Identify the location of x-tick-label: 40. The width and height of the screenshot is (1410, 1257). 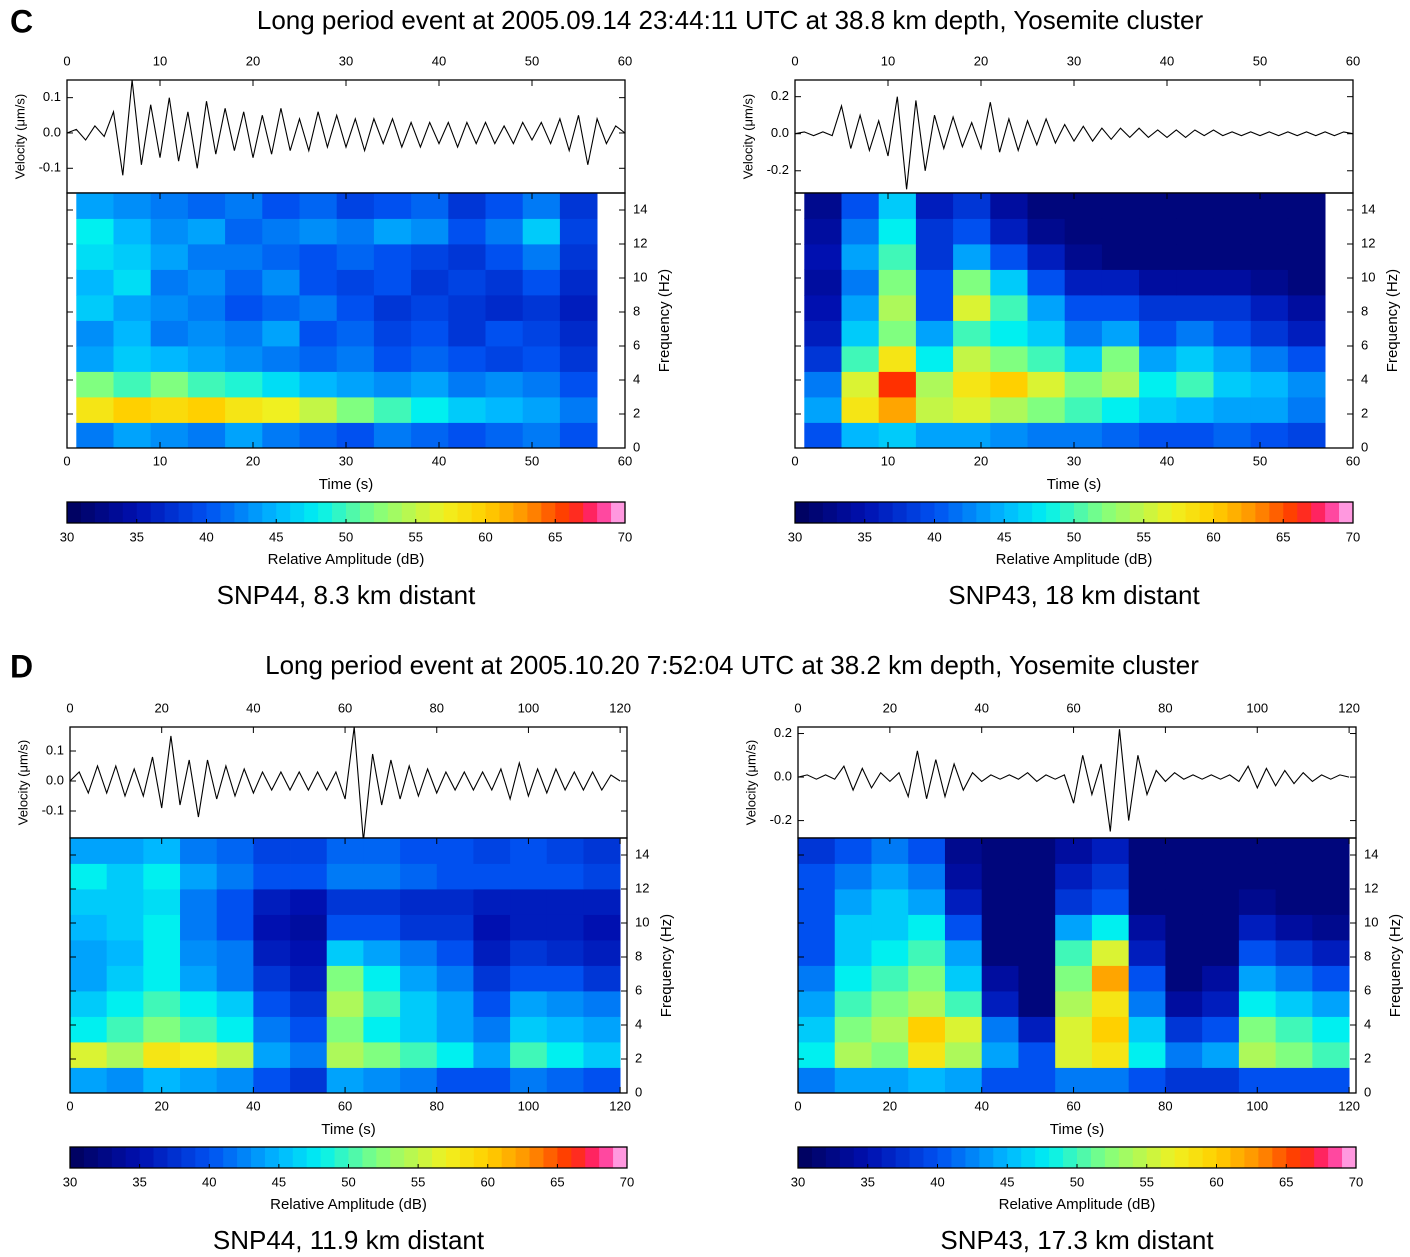
(253, 1105).